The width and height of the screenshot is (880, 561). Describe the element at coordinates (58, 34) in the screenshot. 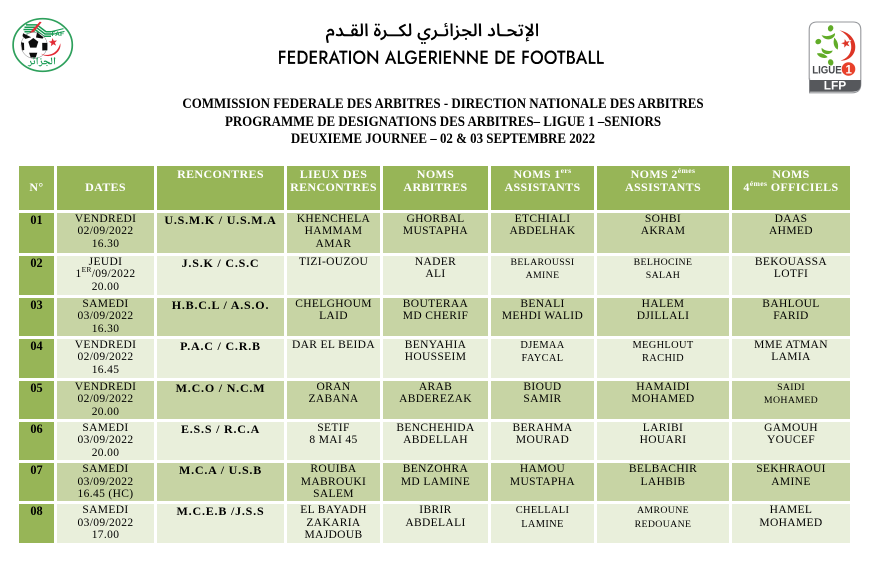

I see `svg-text: FAF` at that location.